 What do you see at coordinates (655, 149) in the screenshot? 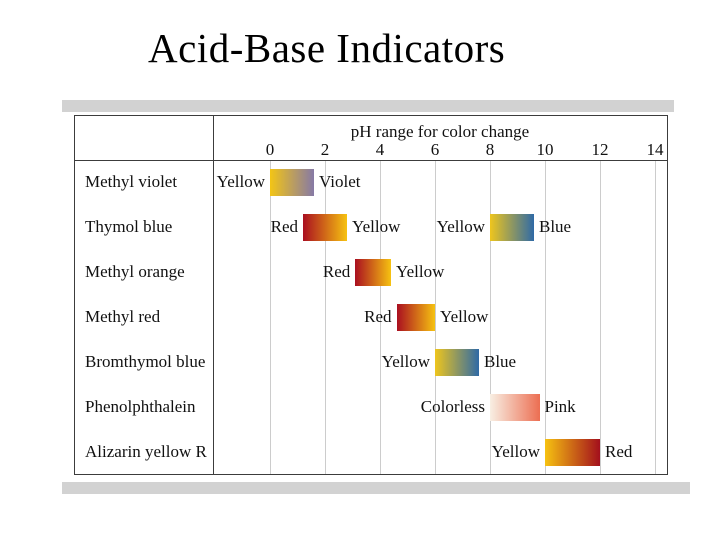
I see `x-tick-label: 14` at bounding box center [655, 149].